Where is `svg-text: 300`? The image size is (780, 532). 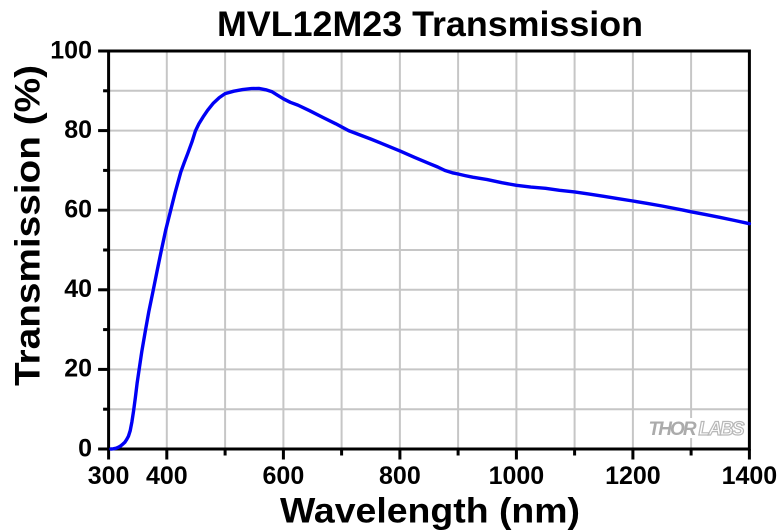
svg-text: 300 is located at coordinates (109, 476).